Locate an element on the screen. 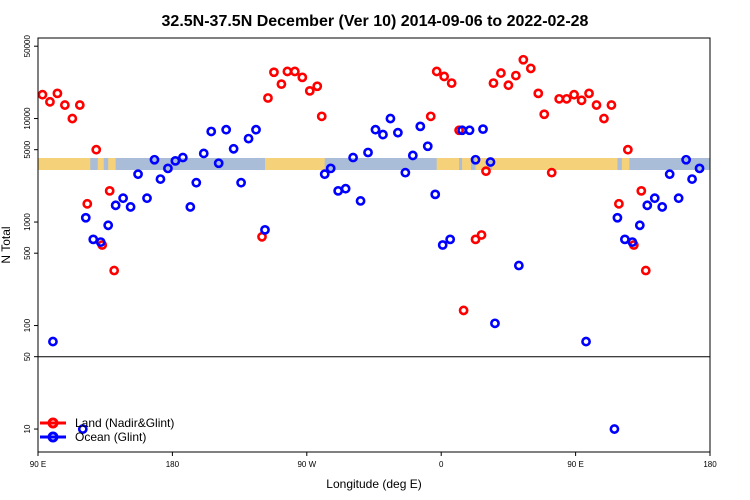  x-tick-label: 0 is located at coordinates (441, 464).